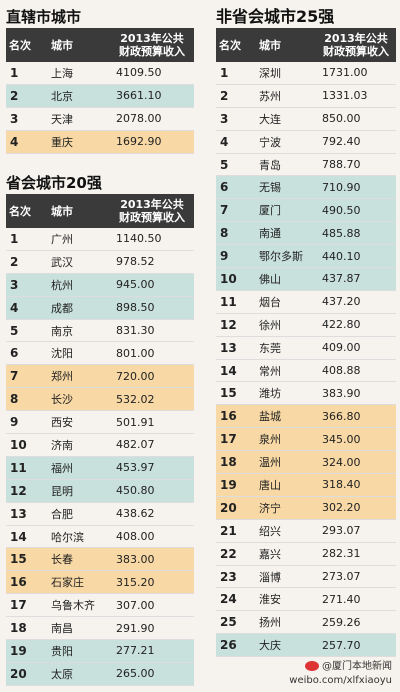 Image resolution: width=400 pixels, height=692 pixels. What do you see at coordinates (44, 17) in the screenshot?
I see `municipalities-title: 直辖市城市` at bounding box center [44, 17].